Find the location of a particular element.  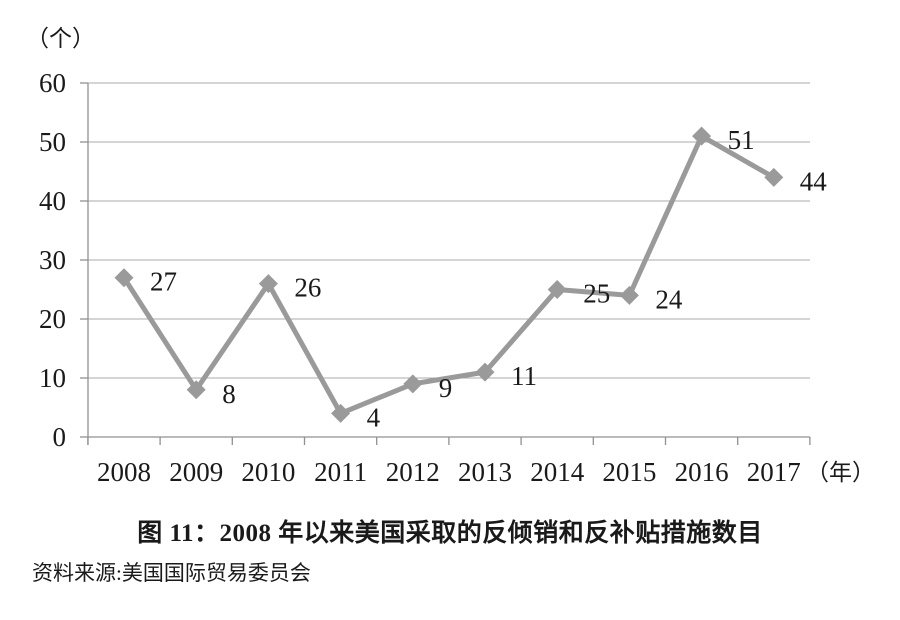

y-axis-tick-label: 10 is located at coordinates (52, 378).